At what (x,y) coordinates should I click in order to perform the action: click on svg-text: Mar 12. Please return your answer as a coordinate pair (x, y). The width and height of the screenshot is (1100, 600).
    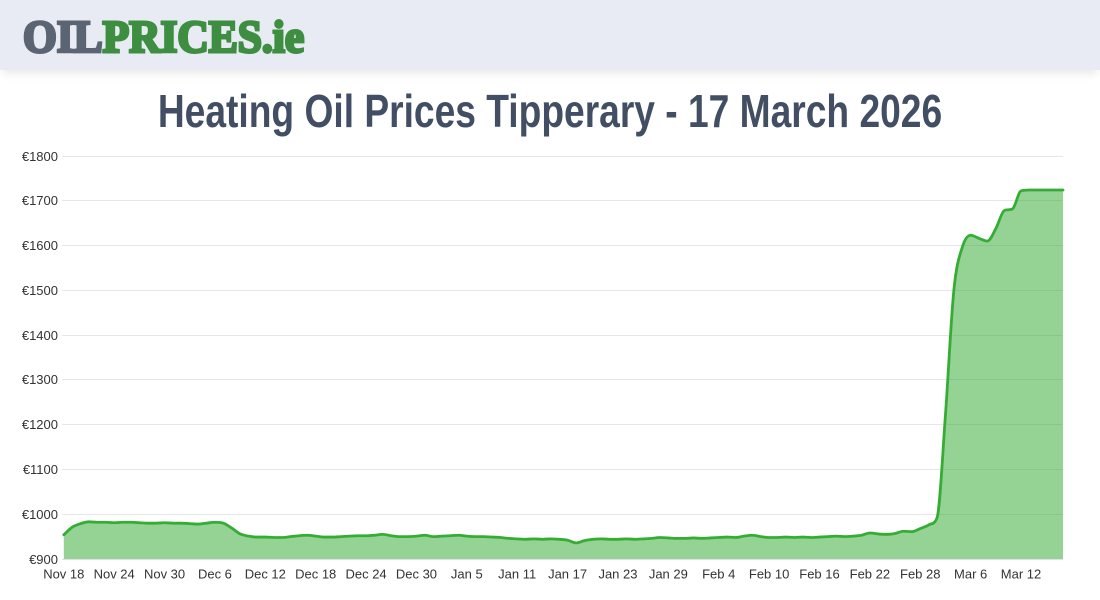
    Looking at the image, I should click on (1021, 574).